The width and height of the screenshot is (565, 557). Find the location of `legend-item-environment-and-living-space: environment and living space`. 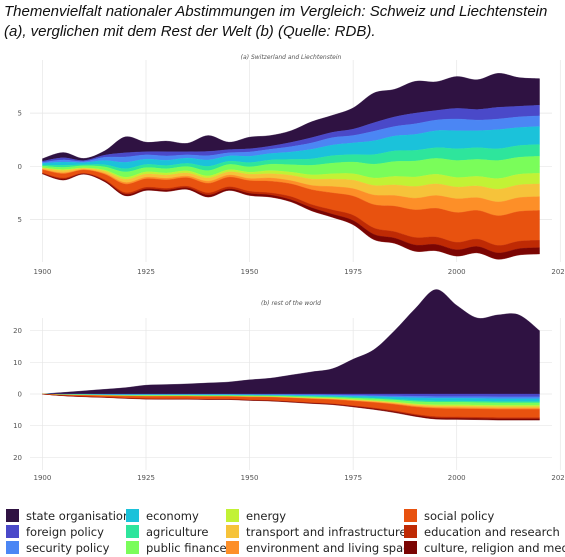

legend-item-environment-and-living-space: environment and living space is located at coordinates (321, 548).